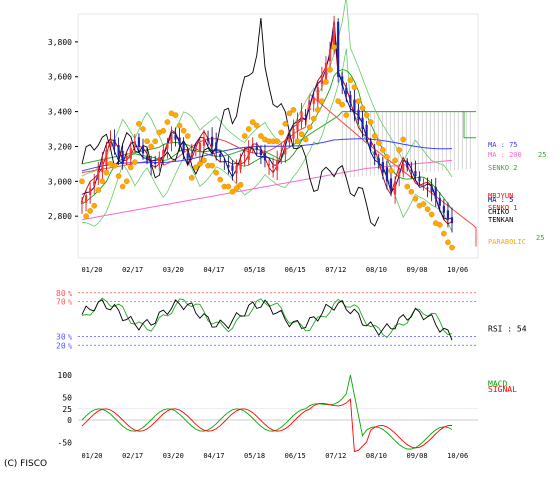 This screenshot has width=560, height=477. Describe the element at coordinates (61, 302) in the screenshot. I see `rsi-y-tick-label: 70` at that location.